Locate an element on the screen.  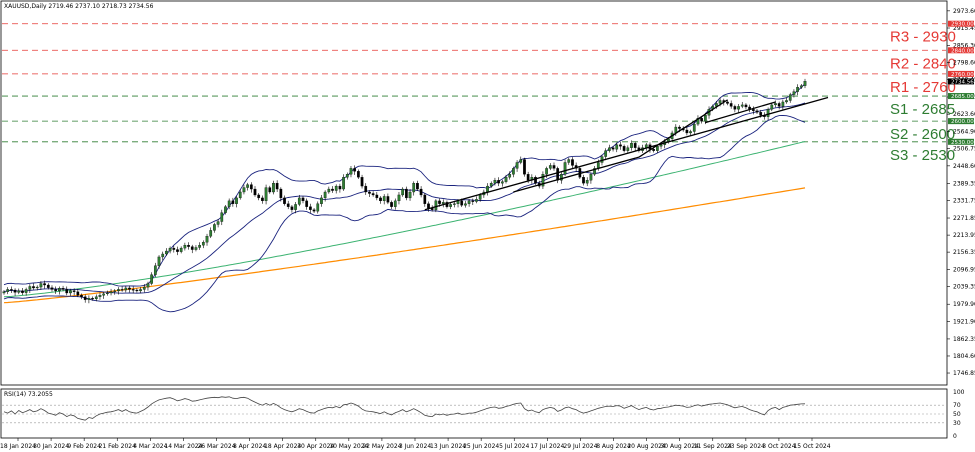
trend-line-steep is located at coordinates (683, 128).